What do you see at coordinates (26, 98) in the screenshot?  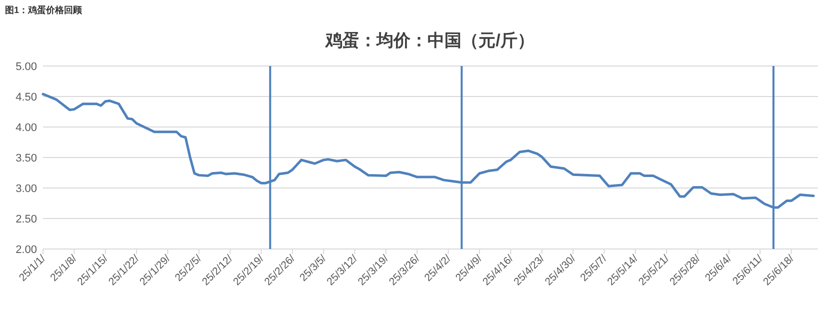 I see `y-tick-label: 4.50` at bounding box center [26, 98].